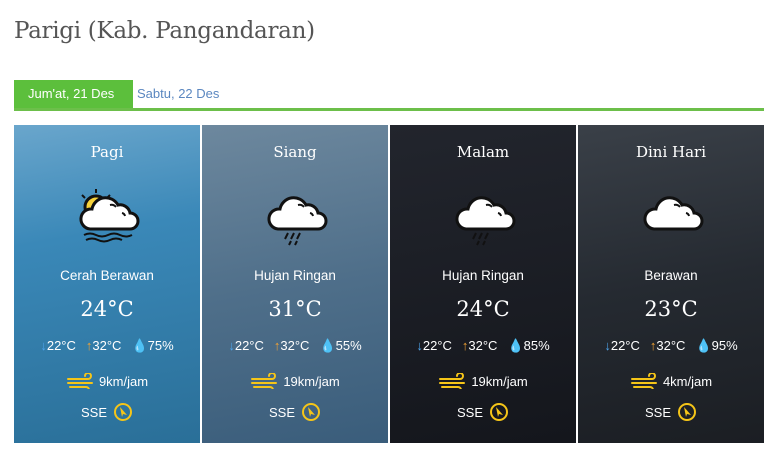 The width and height of the screenshot is (781, 456). Describe the element at coordinates (107, 275) in the screenshot. I see `condition-label: Cerah Berawan` at that location.